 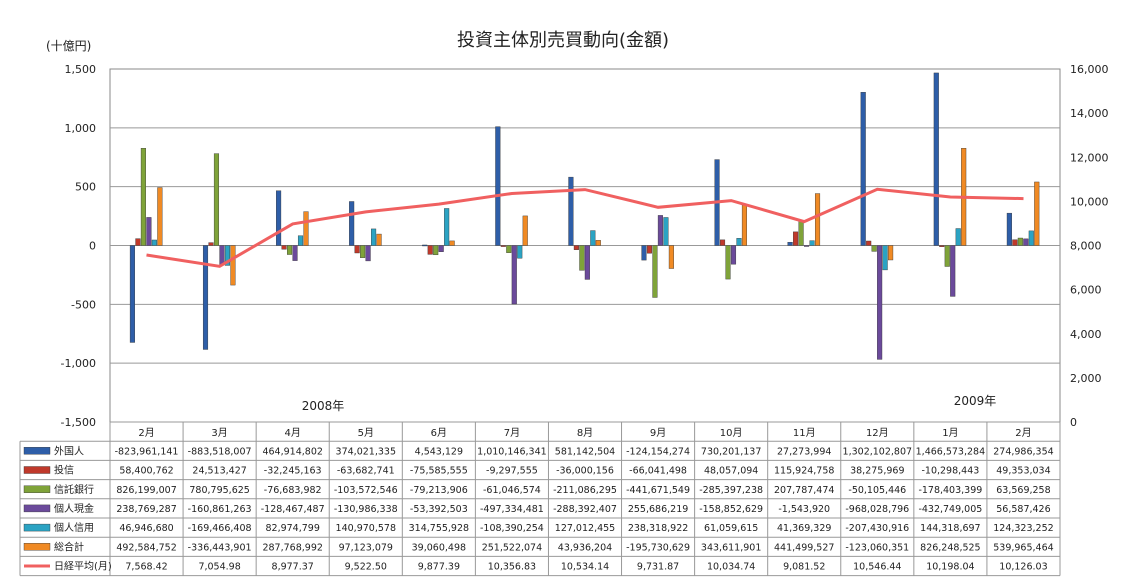 I want to click on table-cell: 730,201,137, so click(x=731, y=451).